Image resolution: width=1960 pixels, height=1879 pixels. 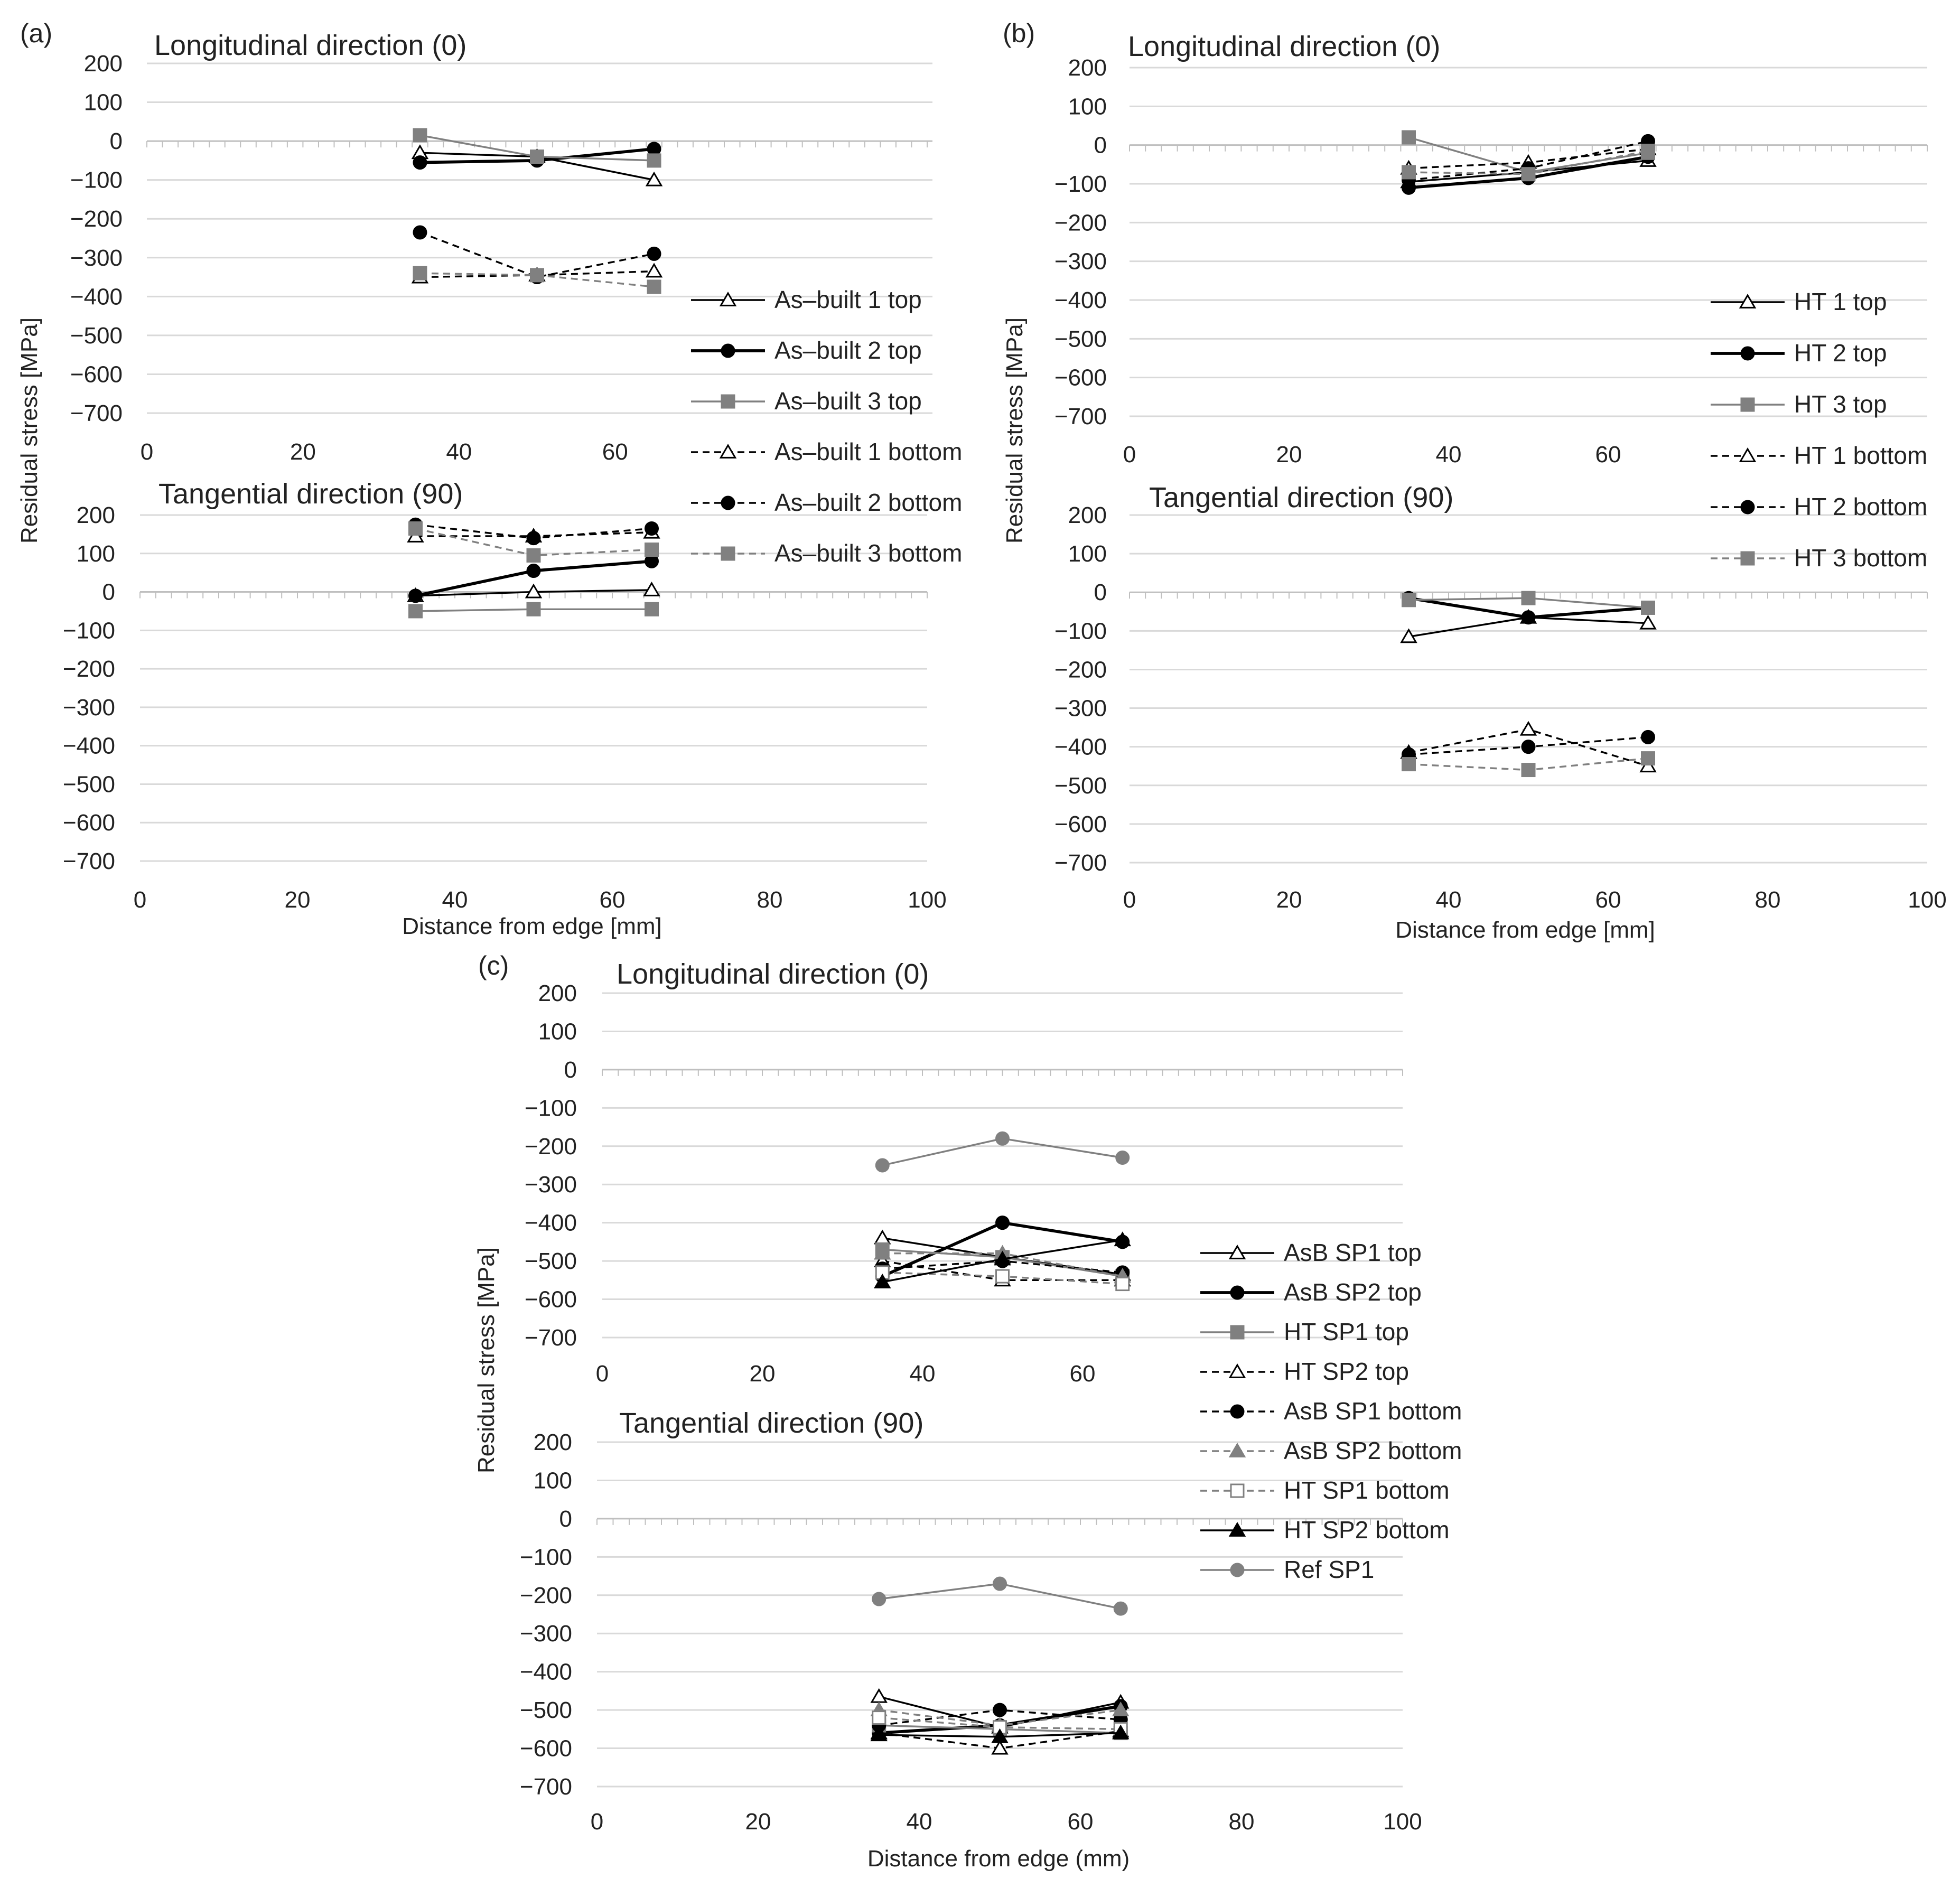 I want to click on chart-c-longitudinal-minor-ticks, so click(x=1002, y=1072).